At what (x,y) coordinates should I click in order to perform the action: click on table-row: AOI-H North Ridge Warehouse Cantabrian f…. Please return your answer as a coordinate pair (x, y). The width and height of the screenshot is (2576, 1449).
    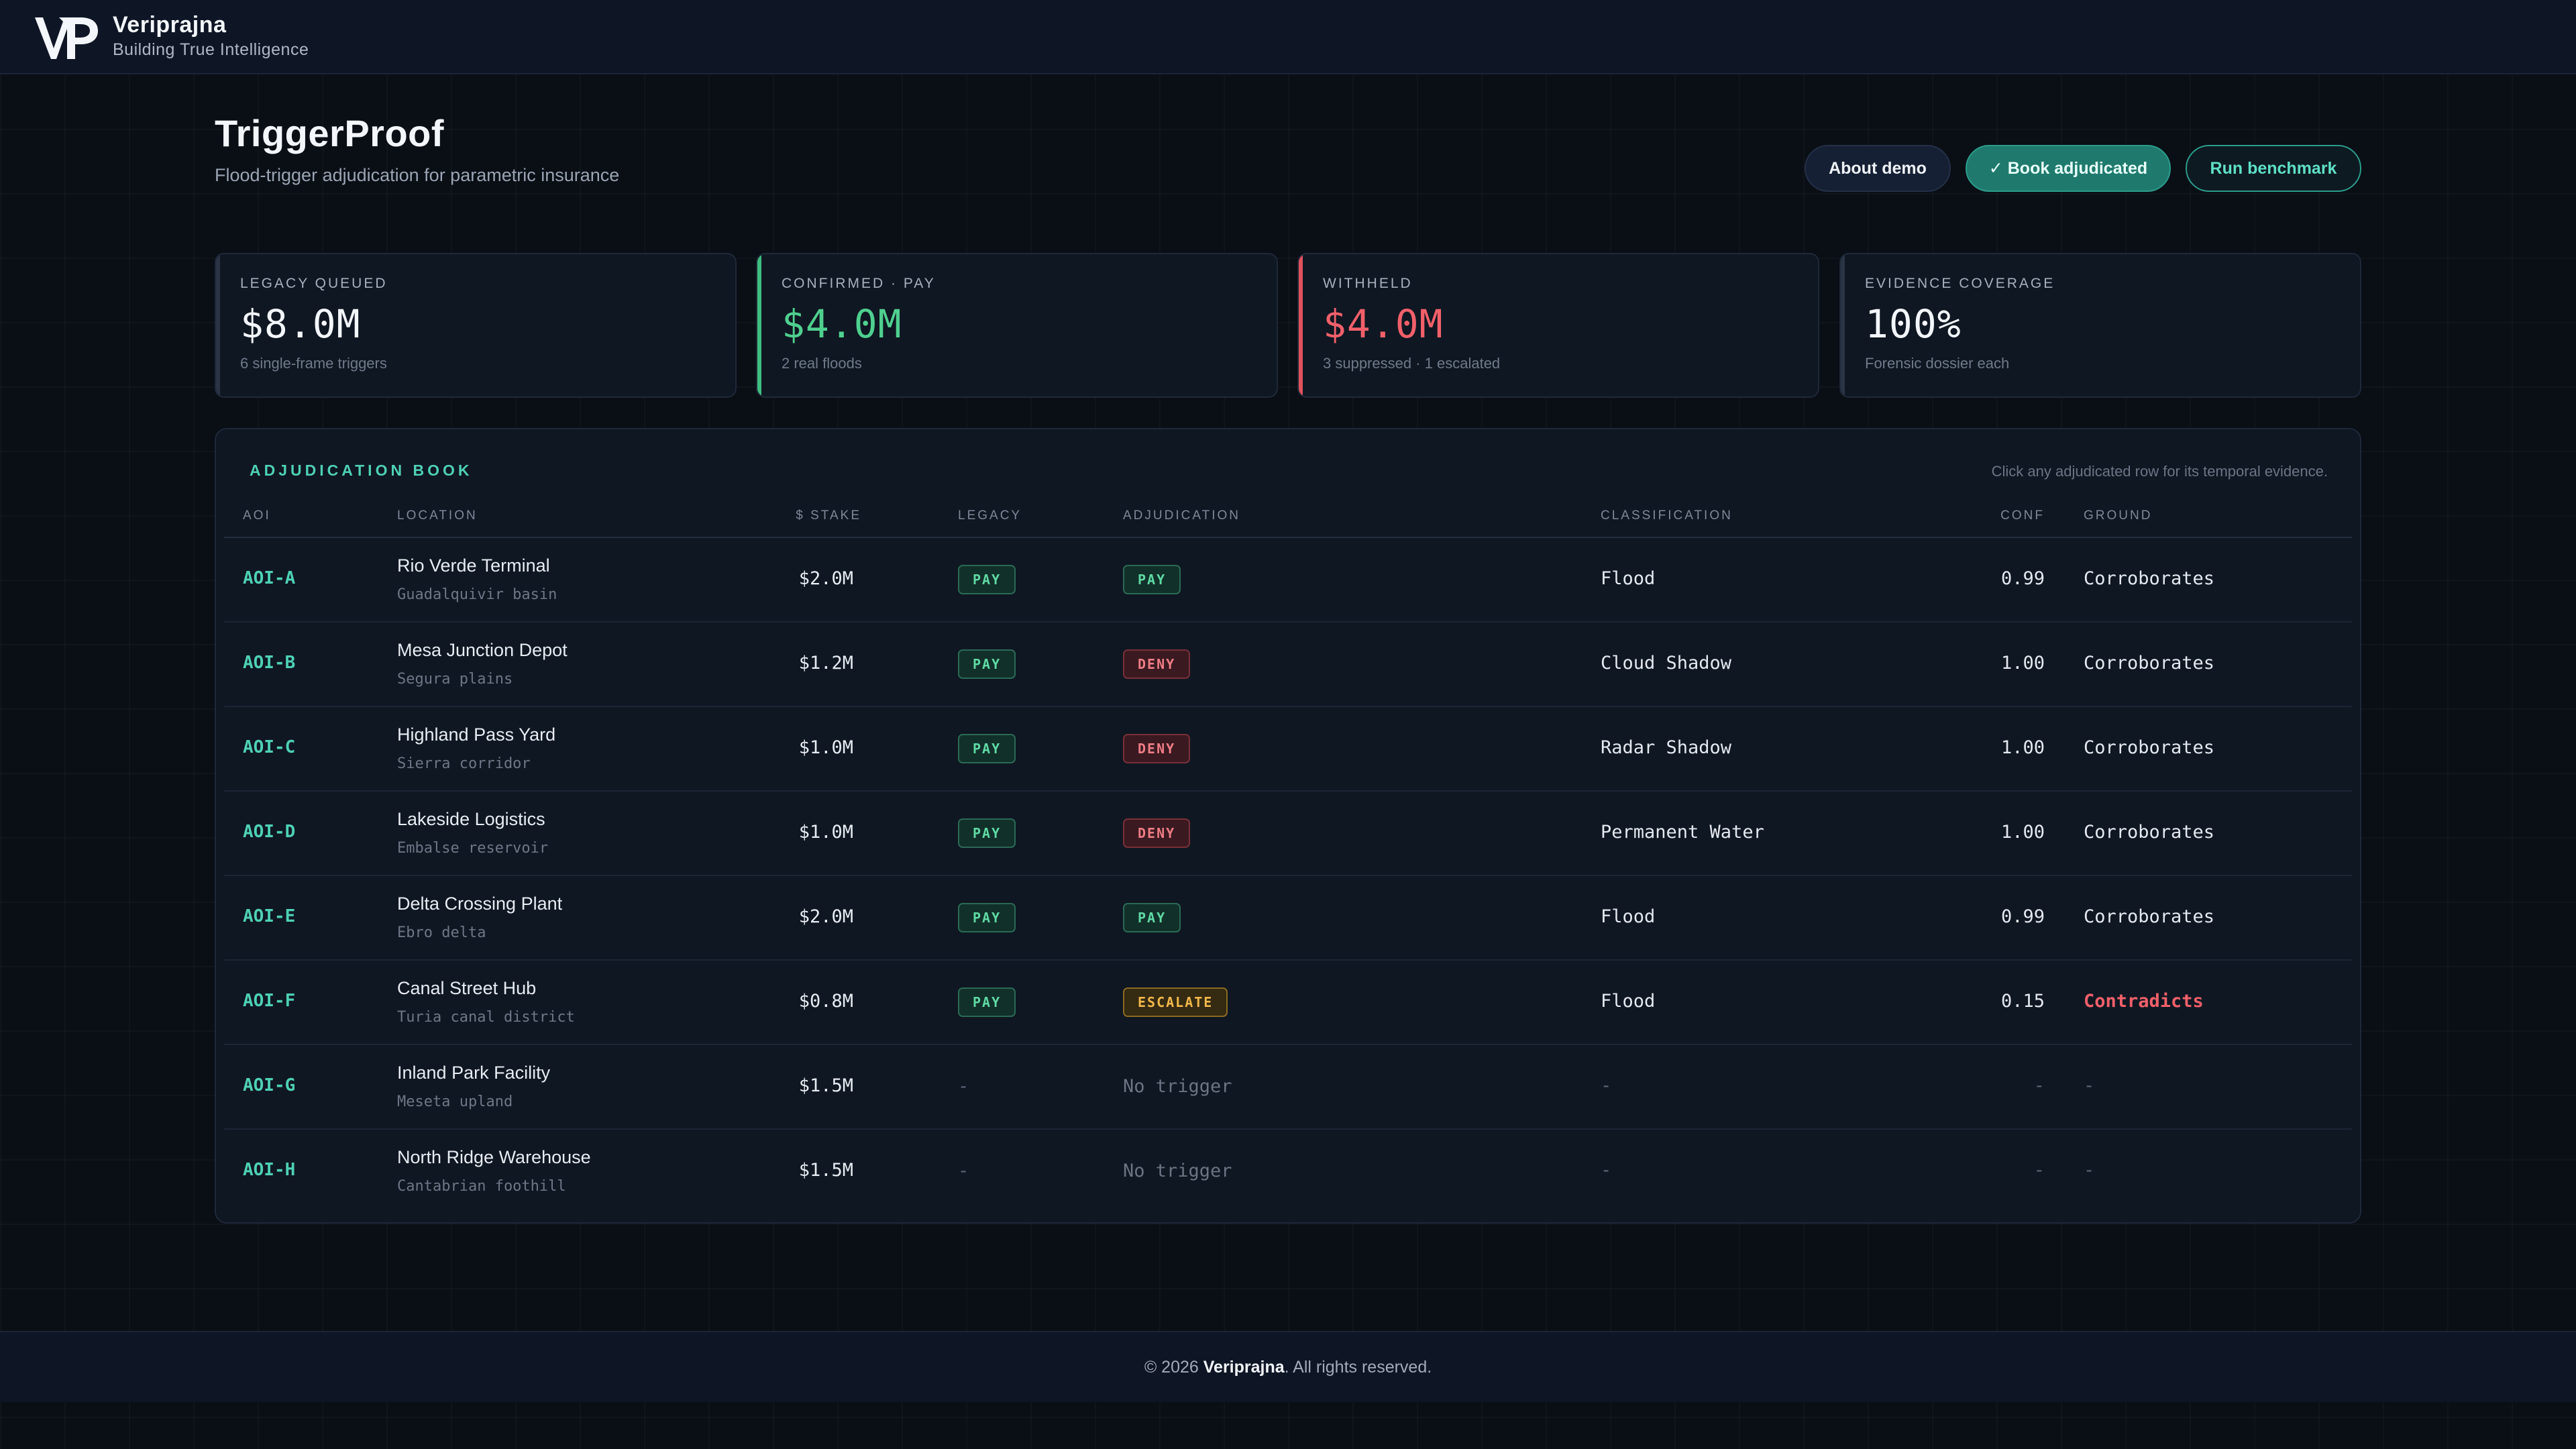
    Looking at the image, I should click on (1288, 1172).